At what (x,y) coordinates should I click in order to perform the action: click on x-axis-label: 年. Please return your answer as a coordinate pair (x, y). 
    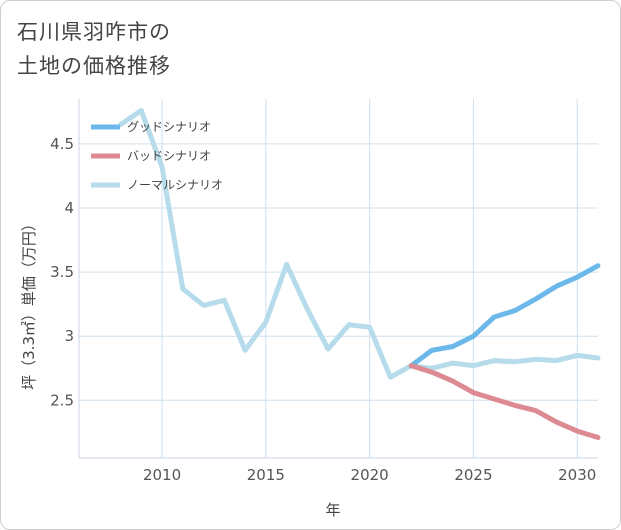
    Looking at the image, I should click on (332, 510).